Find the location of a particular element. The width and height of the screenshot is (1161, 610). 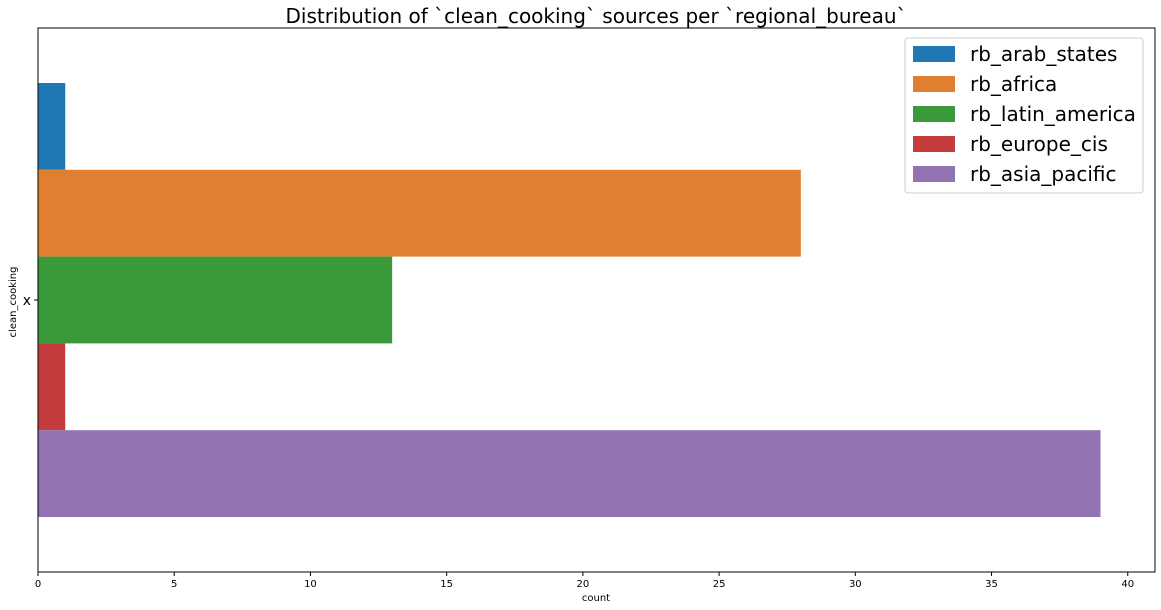

x-tick-label: 25 is located at coordinates (719, 584).